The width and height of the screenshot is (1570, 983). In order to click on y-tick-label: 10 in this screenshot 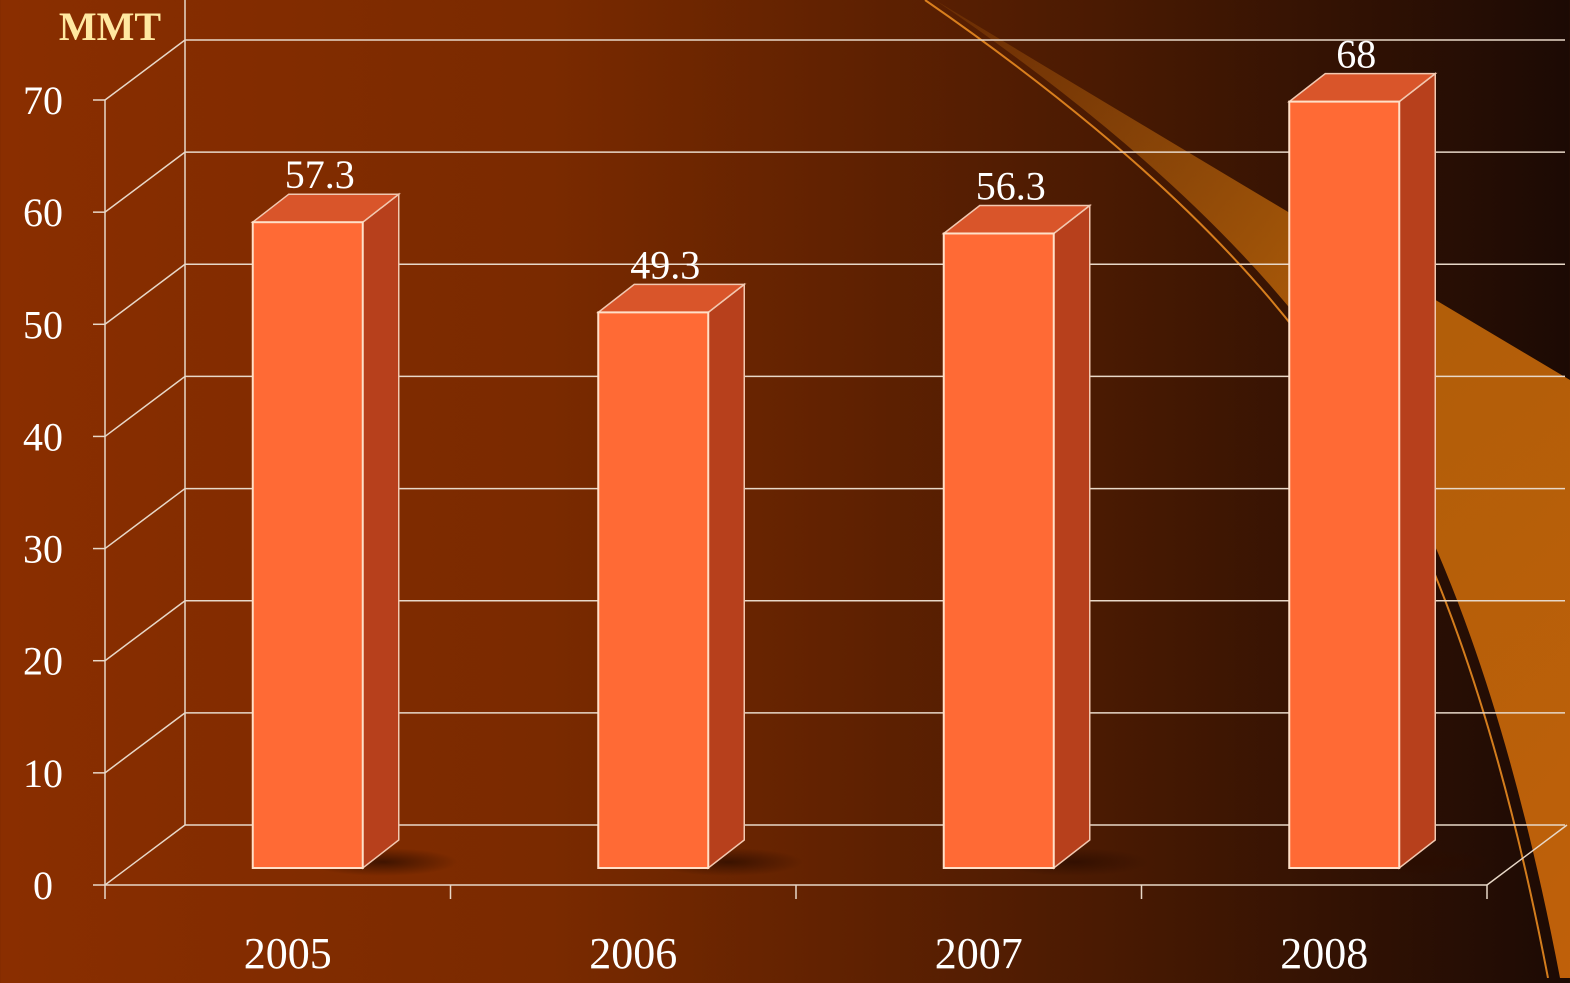, I will do `click(43, 773)`.